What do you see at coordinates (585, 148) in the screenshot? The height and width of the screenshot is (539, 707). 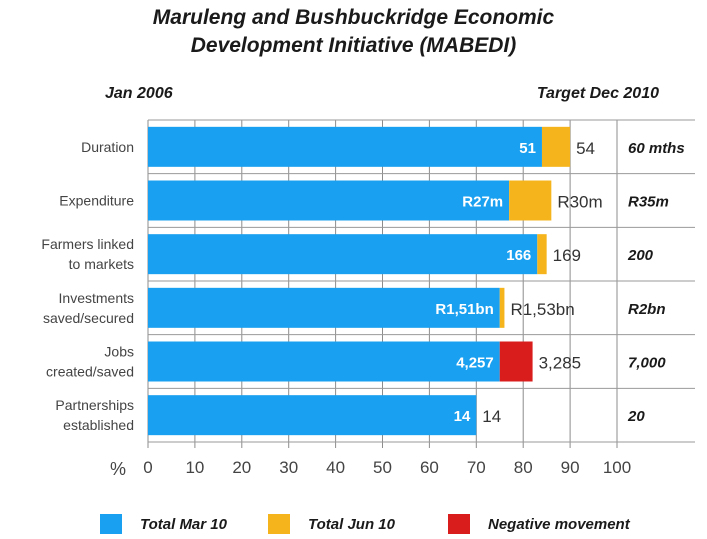 I see `bar-end-label-0: 54` at bounding box center [585, 148].